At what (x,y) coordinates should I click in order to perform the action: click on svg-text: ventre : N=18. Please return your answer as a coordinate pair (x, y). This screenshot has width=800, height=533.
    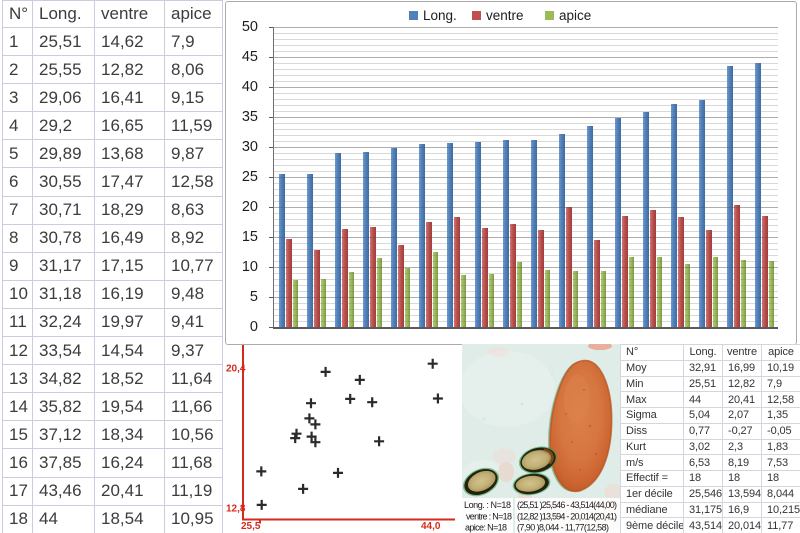
    Looking at the image, I should click on (489, 517).